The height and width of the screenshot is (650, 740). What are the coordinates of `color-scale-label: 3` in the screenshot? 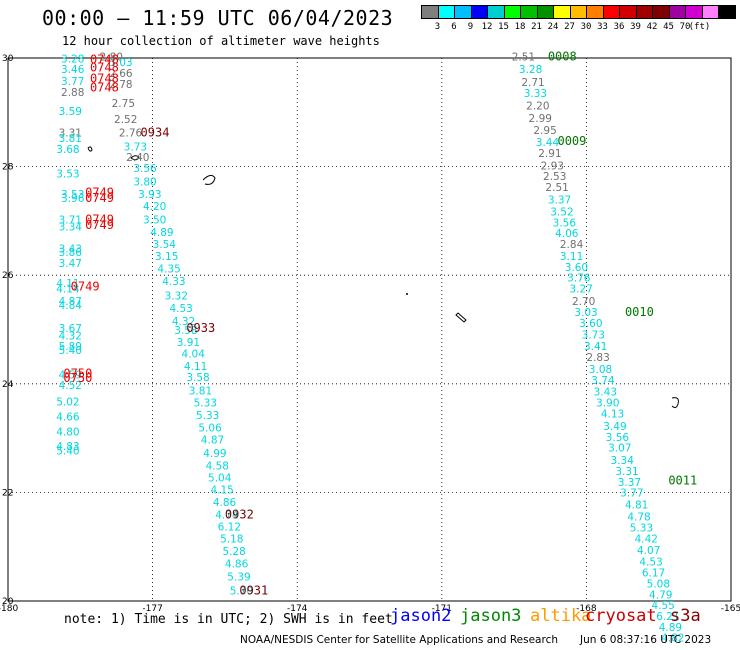 It's located at (437, 27).